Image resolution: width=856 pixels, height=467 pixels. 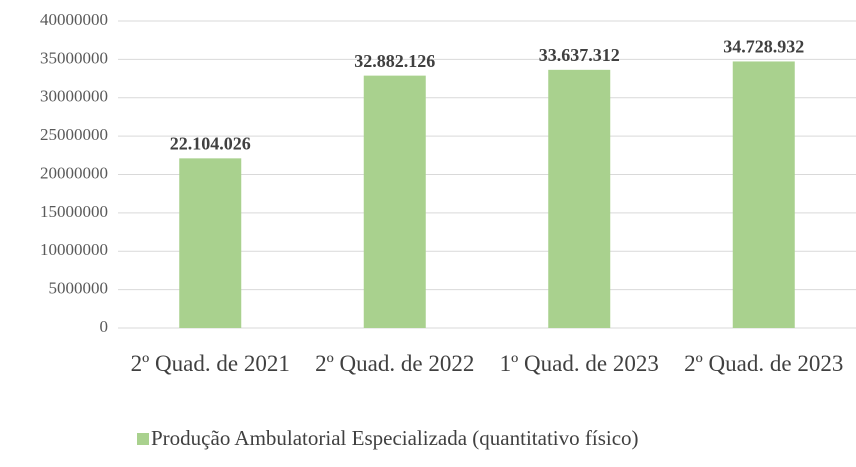 I want to click on x-tick-label: 2º Quad. de 2023, so click(x=764, y=363).